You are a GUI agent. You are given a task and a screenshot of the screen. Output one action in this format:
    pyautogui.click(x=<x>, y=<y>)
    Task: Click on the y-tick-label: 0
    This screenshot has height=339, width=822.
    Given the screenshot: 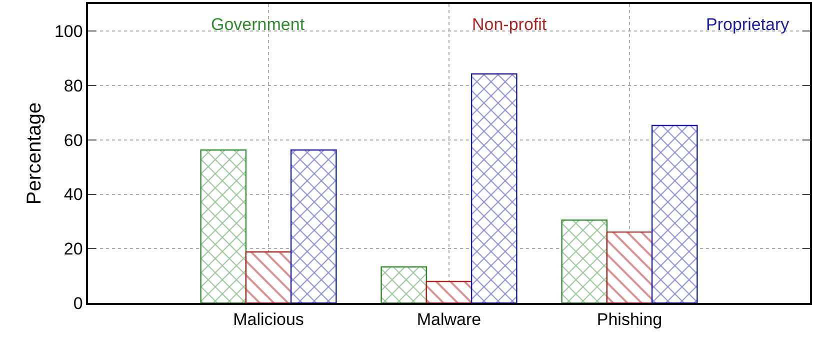 What is the action you would take?
    pyautogui.click(x=78, y=303)
    